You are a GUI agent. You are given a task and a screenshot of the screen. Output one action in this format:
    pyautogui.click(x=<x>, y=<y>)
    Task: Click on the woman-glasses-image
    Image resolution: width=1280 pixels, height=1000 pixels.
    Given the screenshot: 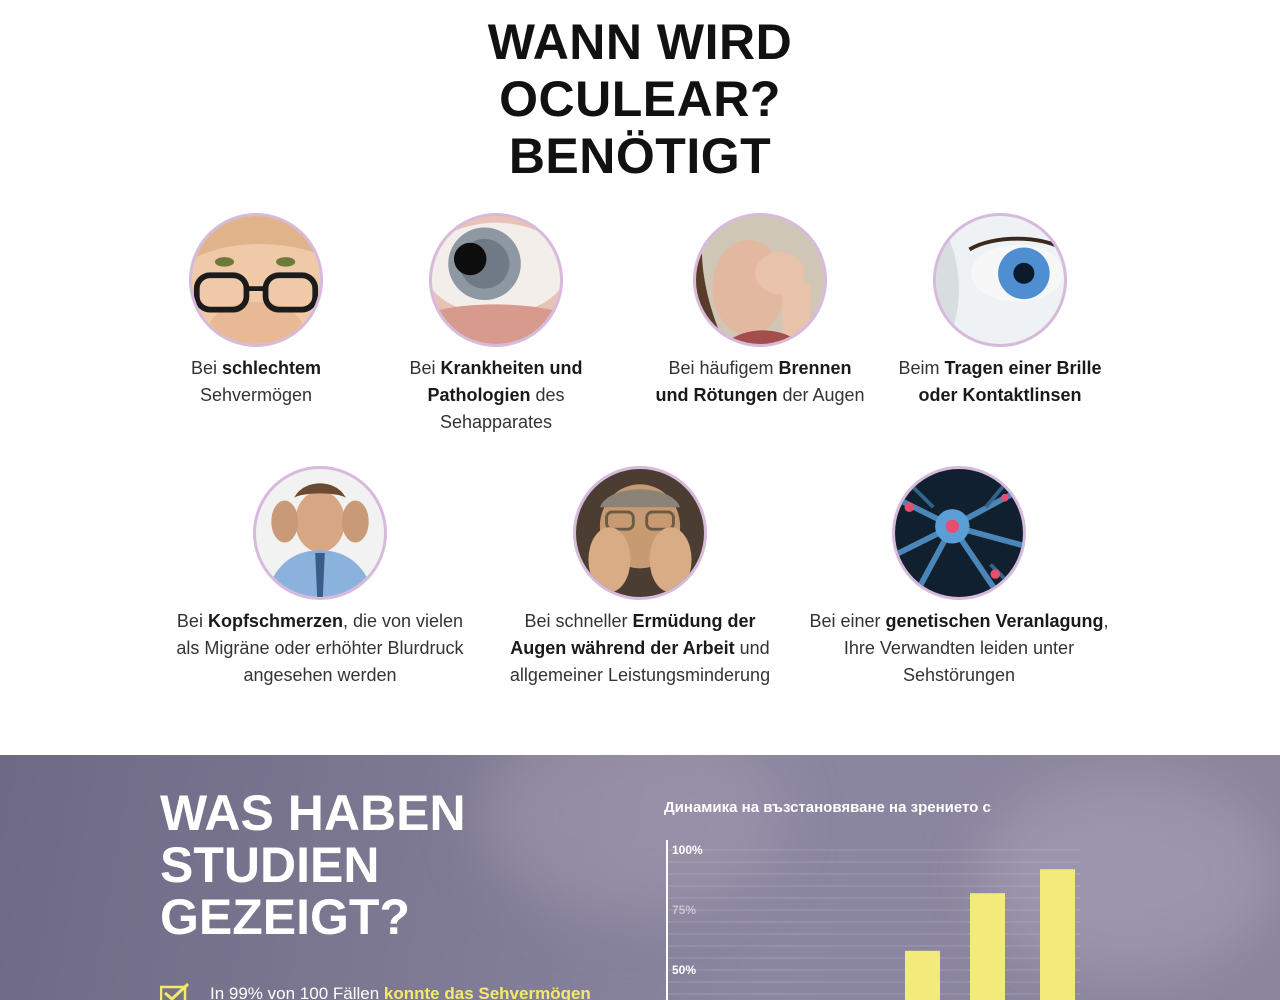 What is the action you would take?
    pyautogui.click(x=256, y=280)
    